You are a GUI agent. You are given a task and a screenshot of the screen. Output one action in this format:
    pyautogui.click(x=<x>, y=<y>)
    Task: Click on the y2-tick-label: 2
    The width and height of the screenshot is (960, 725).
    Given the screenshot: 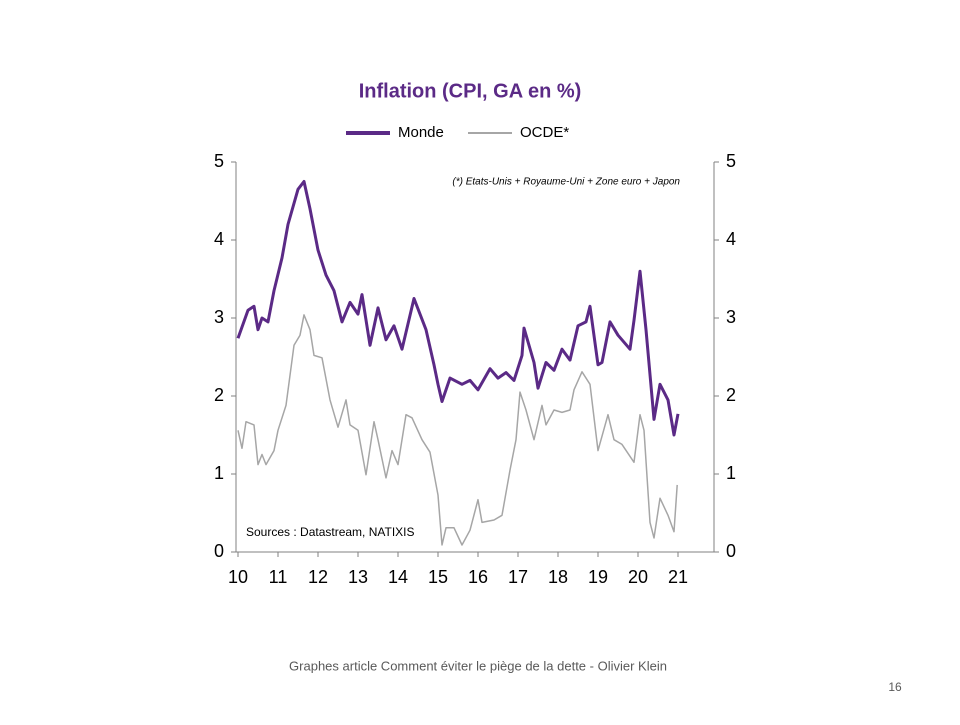 What is the action you would take?
    pyautogui.click(x=731, y=395)
    